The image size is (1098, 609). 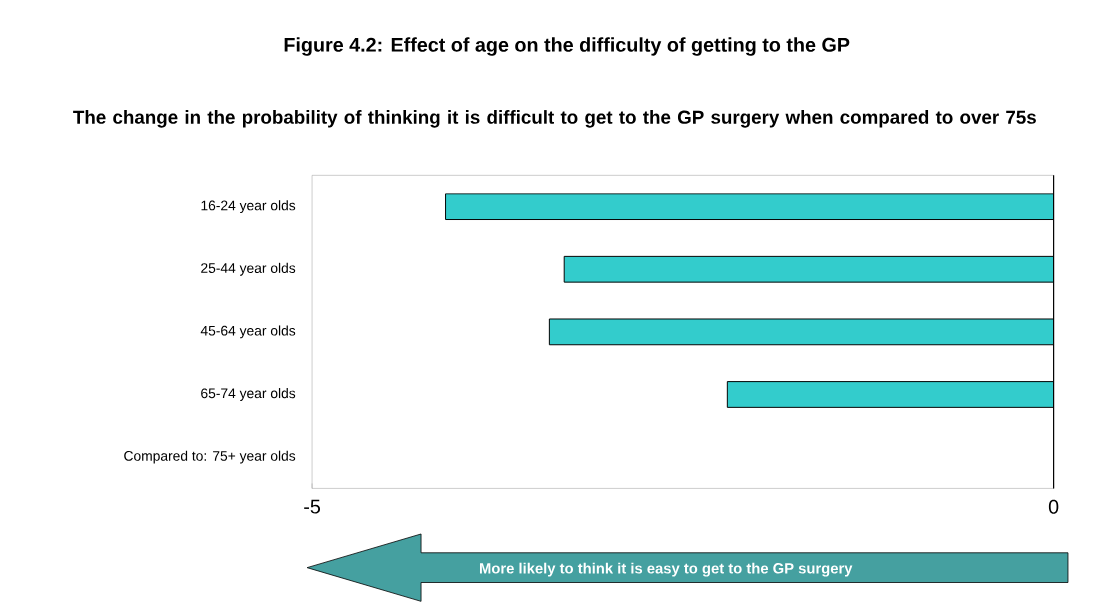 I want to click on y-tick-label: 65-74 year olds, so click(x=248, y=394).